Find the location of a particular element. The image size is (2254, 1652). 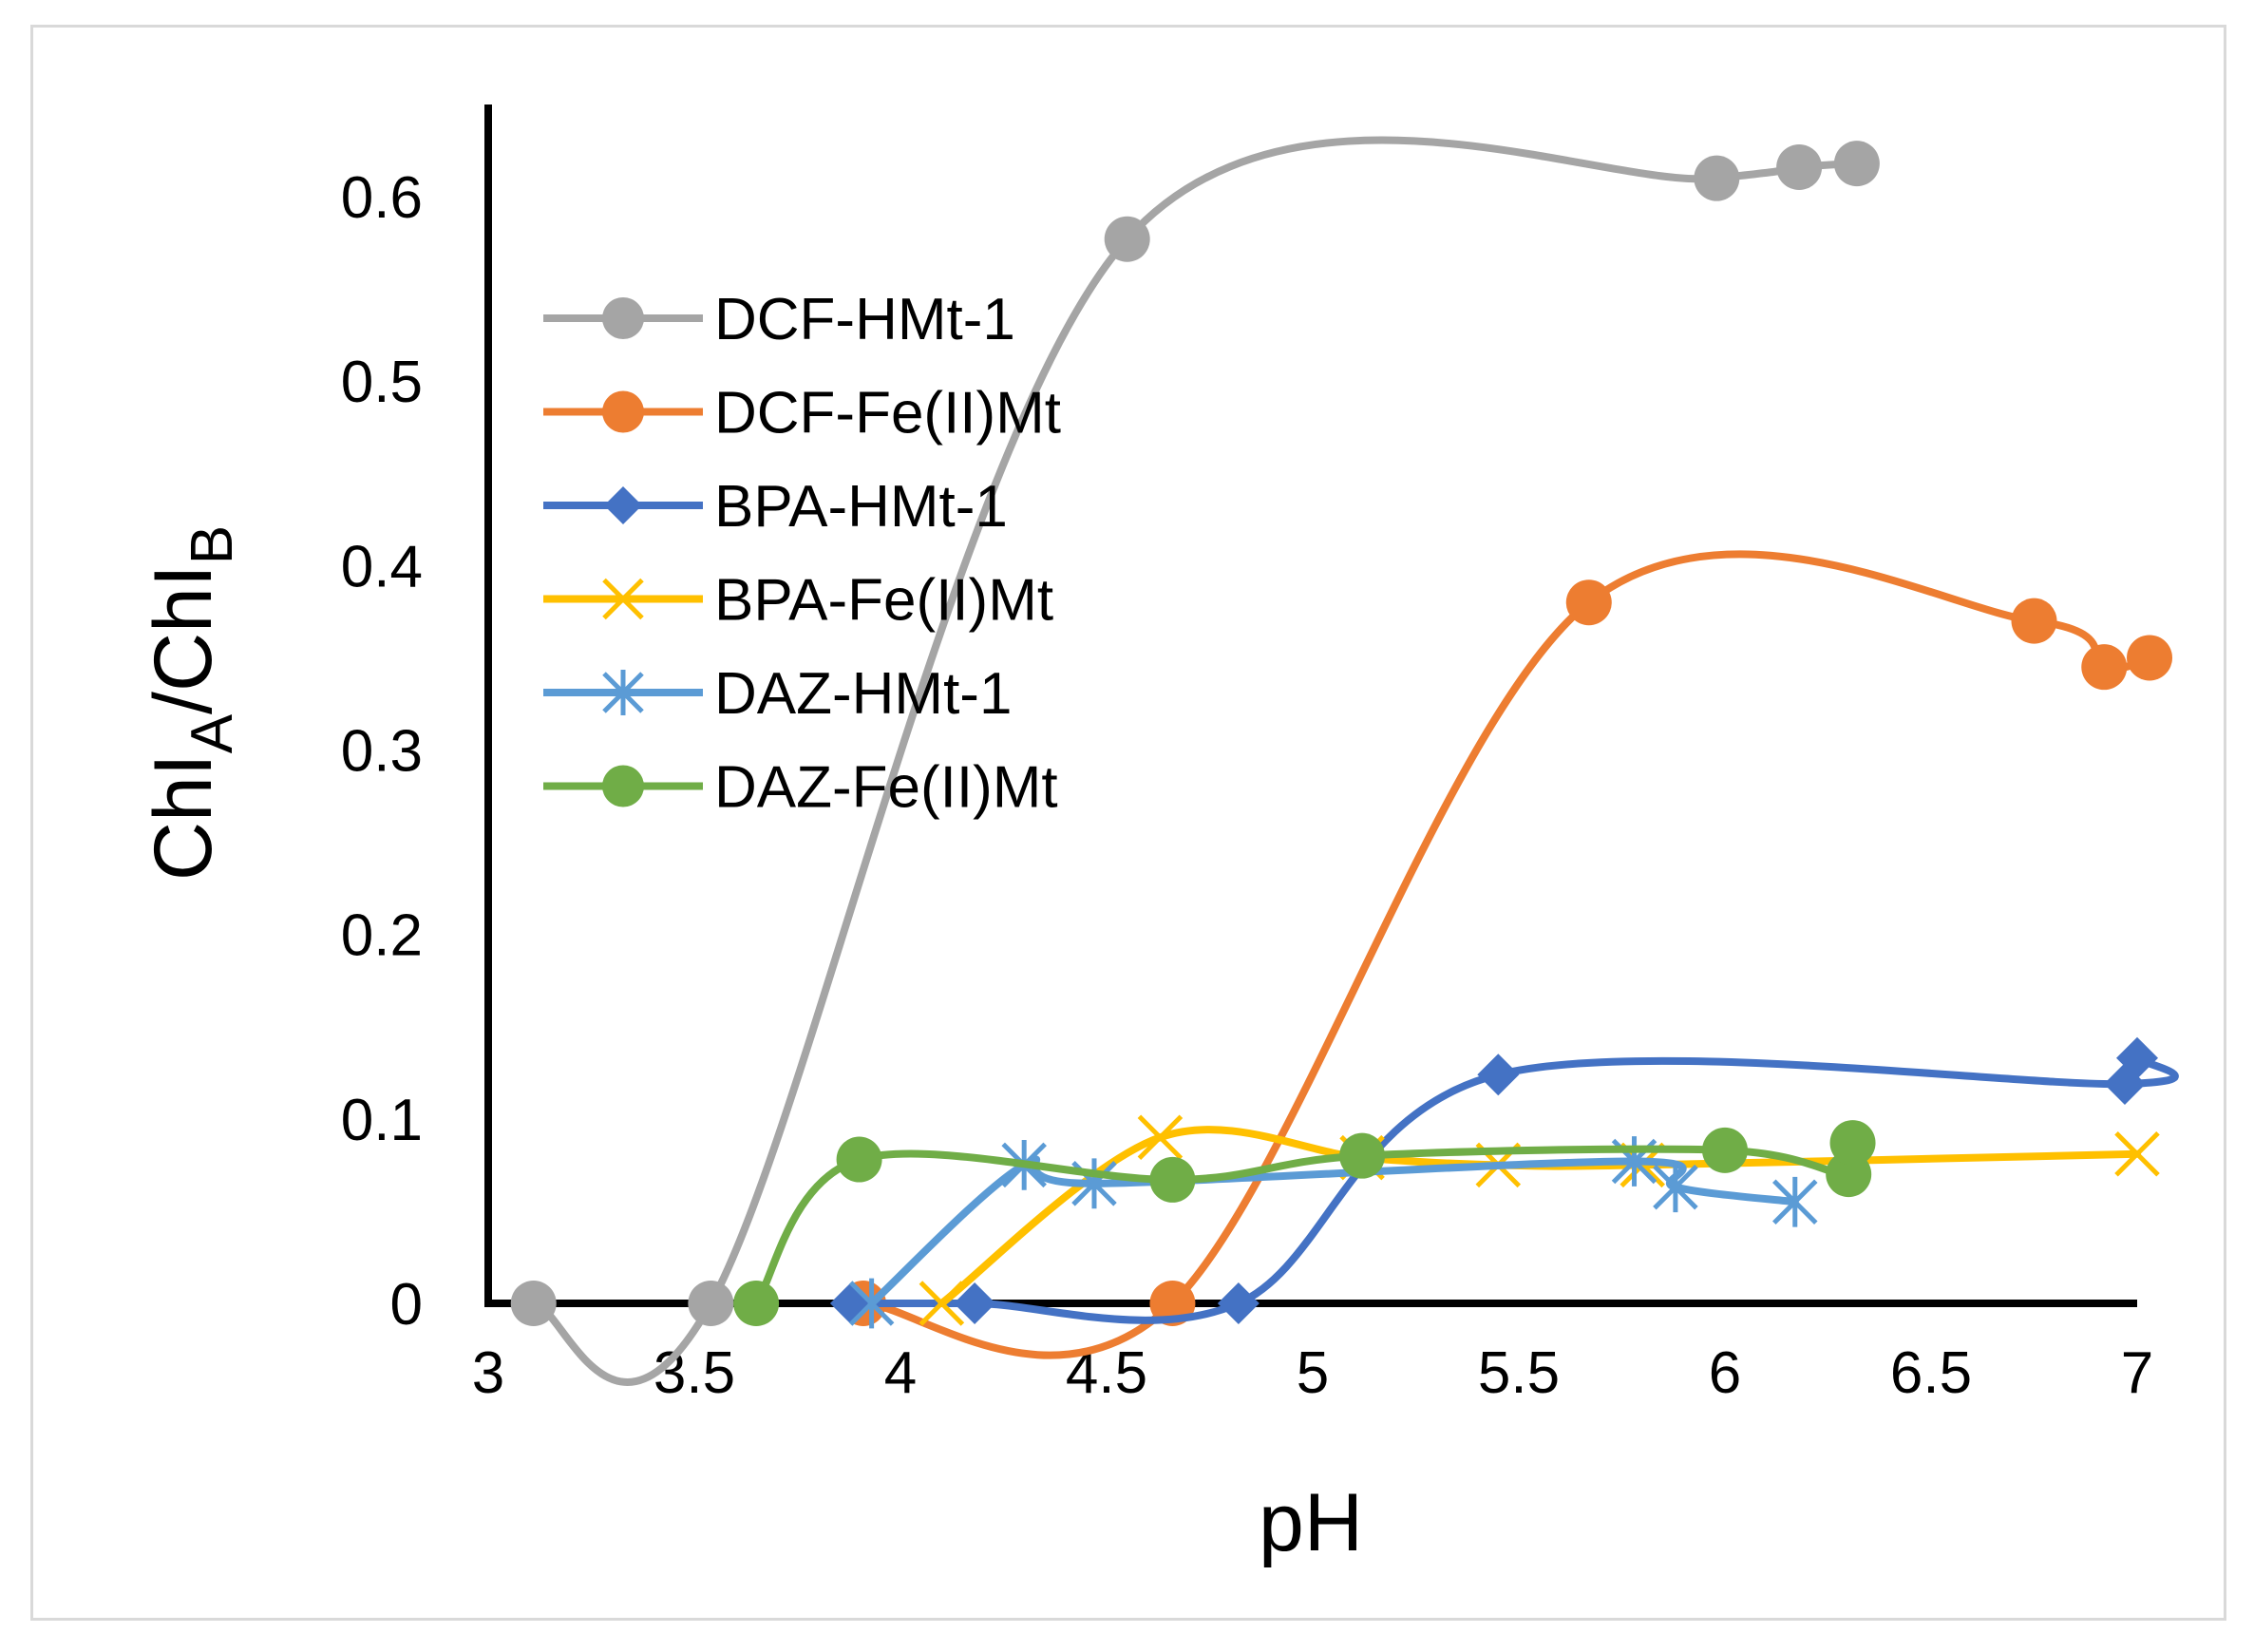

x-tick-labels: 3 3.5 4 4.5 5 5.5 6 6.5 7 is located at coordinates (1312, 1373).